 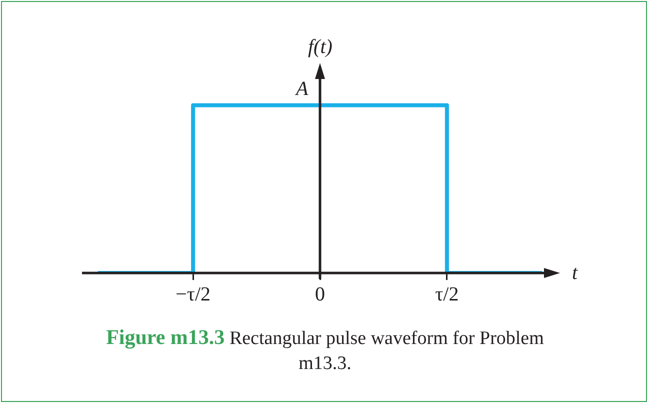 I want to click on x-tick-label: −τ/2, so click(x=193, y=294).